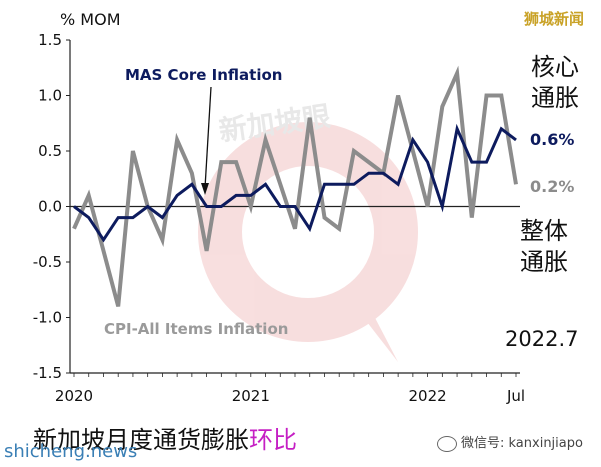 Image resolution: width=601 pixels, height=467 pixels. Describe the element at coordinates (50, 96) in the screenshot. I see `y-tick-label: 1.0` at that location.